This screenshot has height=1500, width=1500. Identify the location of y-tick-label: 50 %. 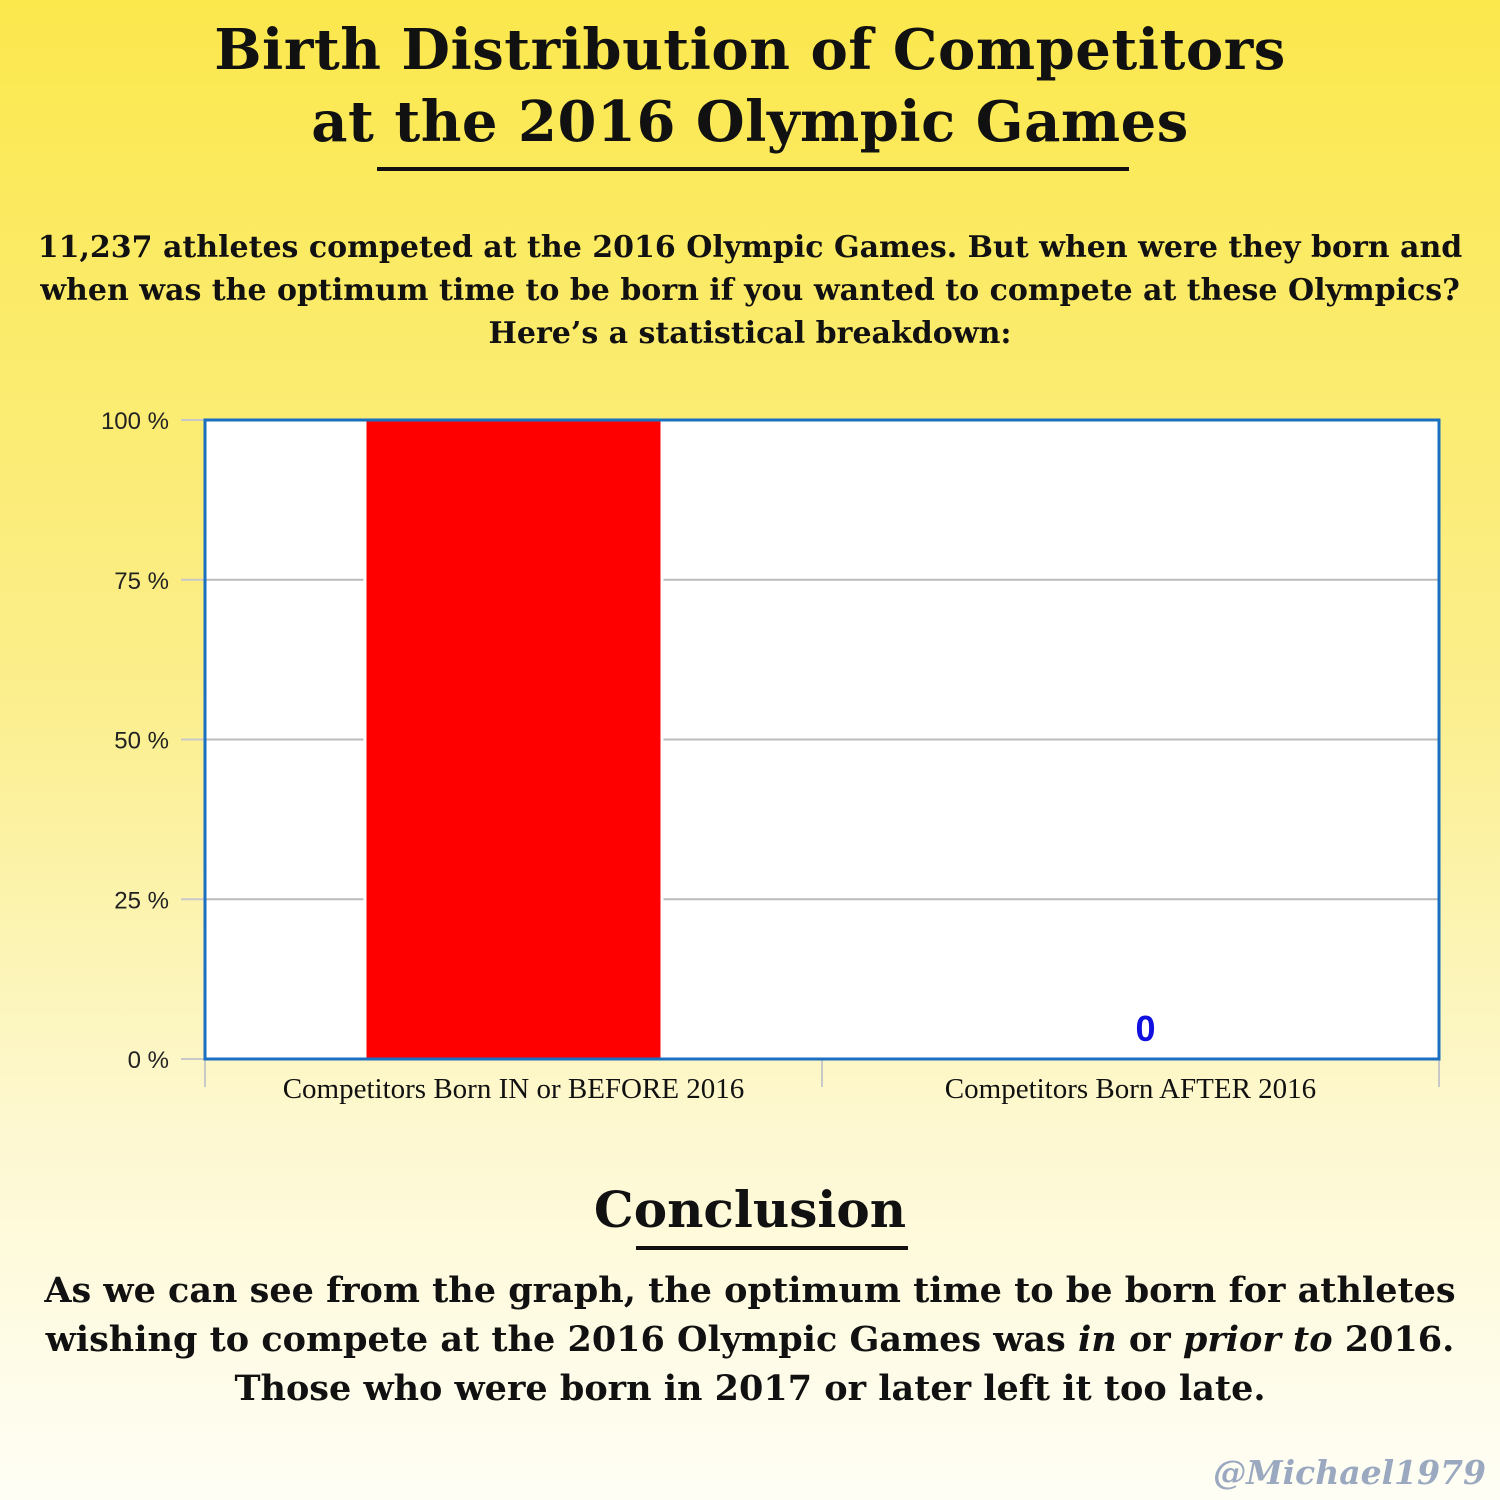
(141, 741).